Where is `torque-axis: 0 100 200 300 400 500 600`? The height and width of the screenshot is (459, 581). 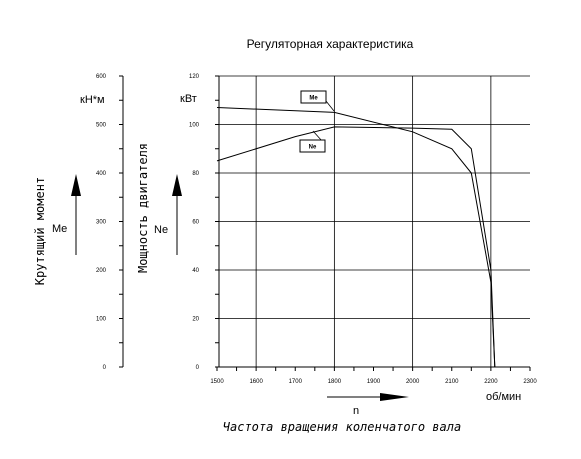
torque-axis: 0 100 200 300 400 500 600 is located at coordinates (110, 222).